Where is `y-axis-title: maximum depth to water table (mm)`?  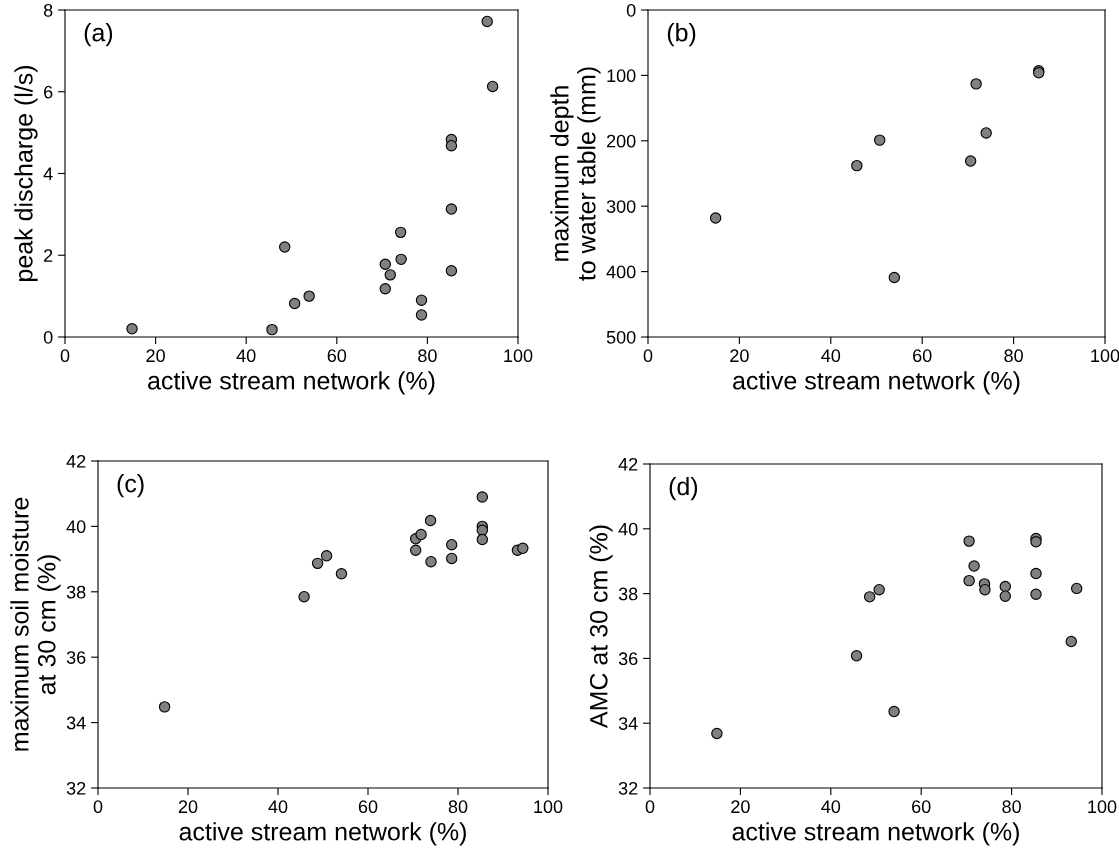 y-axis-title: maximum depth to water table (mm) is located at coordinates (575, 174).